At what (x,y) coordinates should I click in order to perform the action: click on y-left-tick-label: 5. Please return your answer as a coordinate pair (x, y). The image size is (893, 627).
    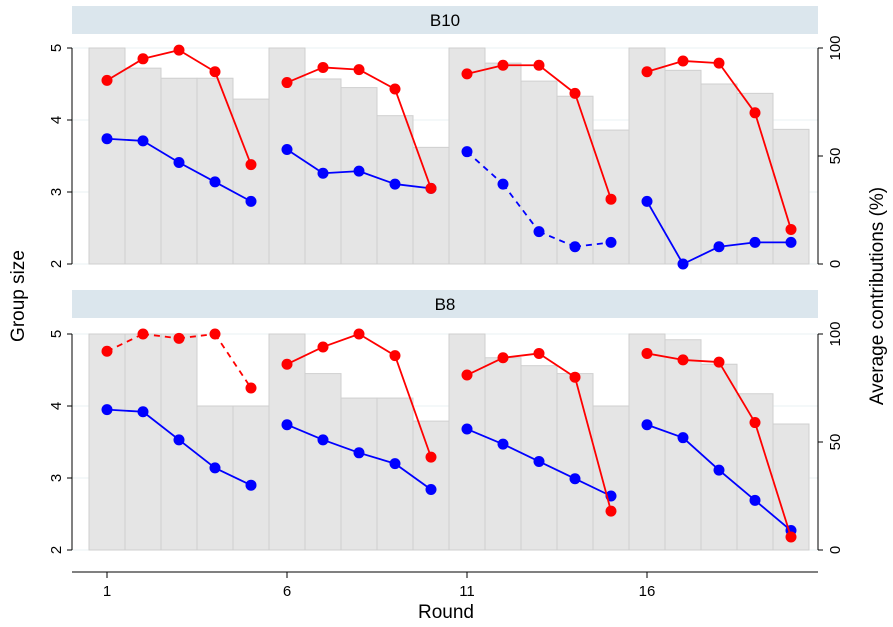
    Looking at the image, I should click on (56, 334).